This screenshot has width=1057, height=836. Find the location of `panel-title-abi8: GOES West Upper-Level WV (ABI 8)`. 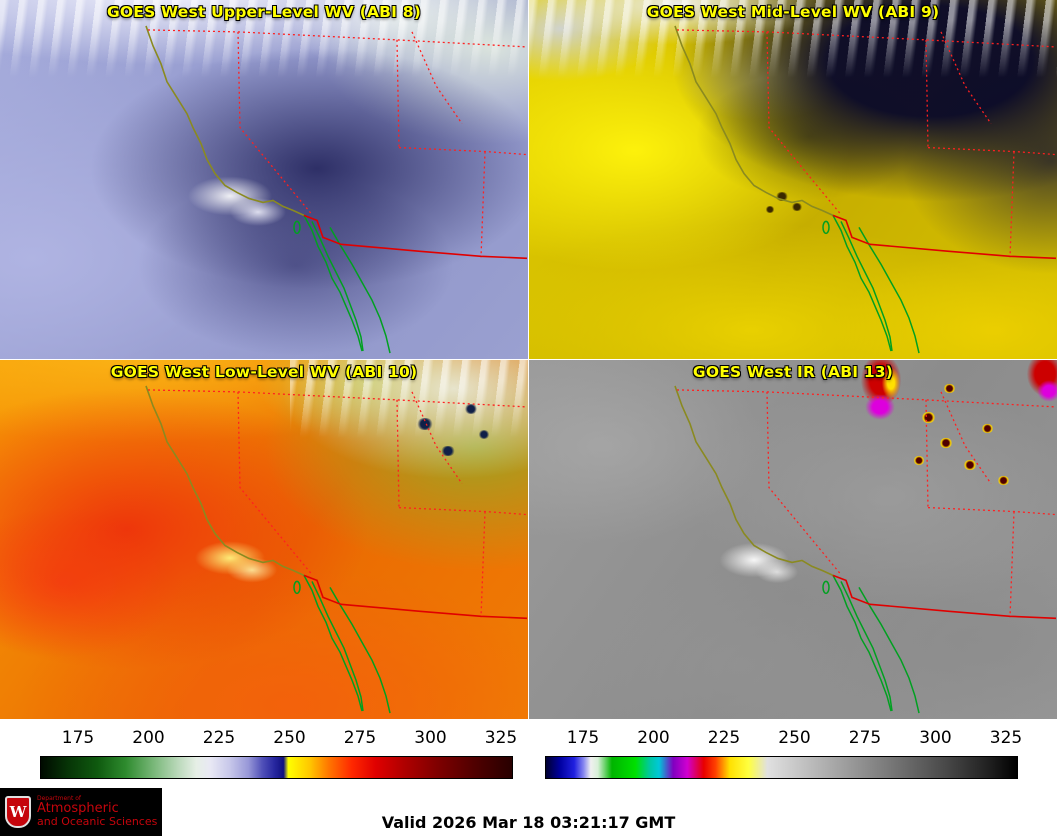

panel-title-abi8: GOES West Upper-Level WV (ABI 8) is located at coordinates (264, 12).